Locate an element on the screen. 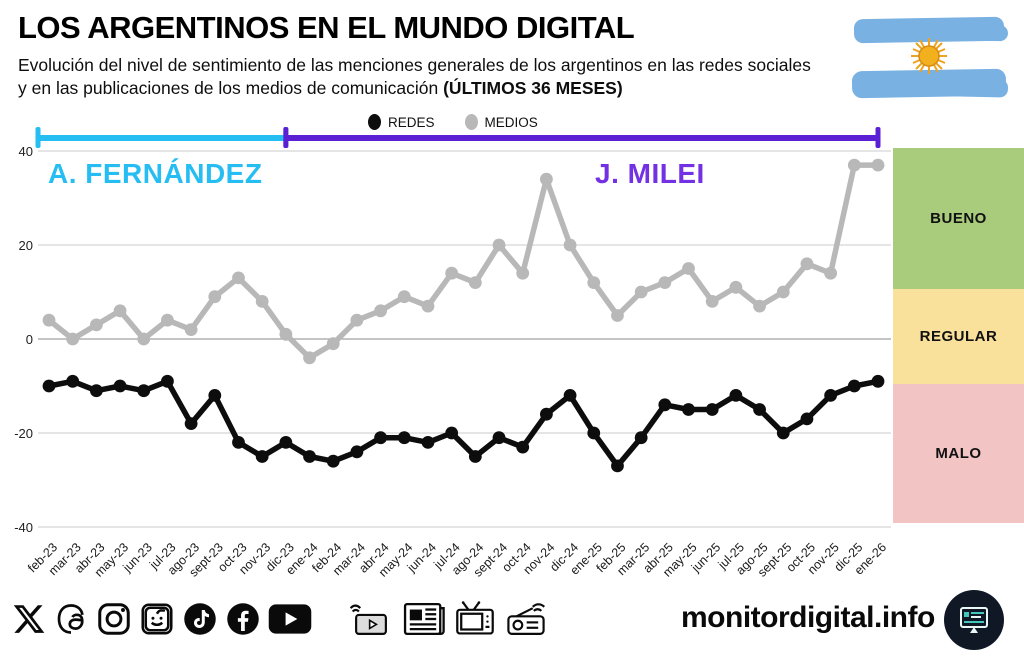  page-title: LOS ARGENTINOS EN EL MUNDO DIGITAL is located at coordinates (326, 27).